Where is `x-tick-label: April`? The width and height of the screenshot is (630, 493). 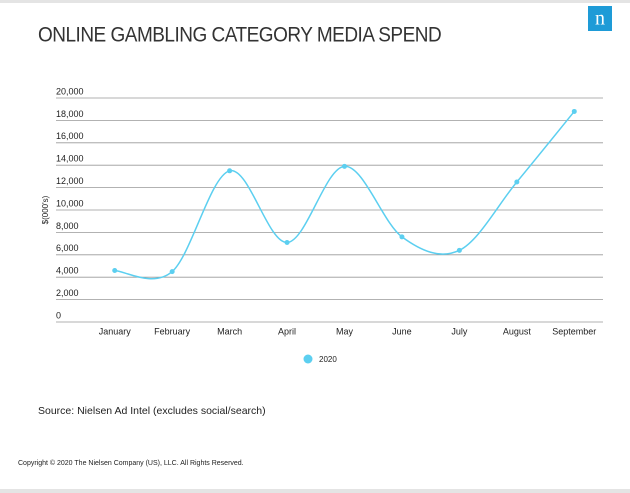 x-tick-label: April is located at coordinates (287, 331).